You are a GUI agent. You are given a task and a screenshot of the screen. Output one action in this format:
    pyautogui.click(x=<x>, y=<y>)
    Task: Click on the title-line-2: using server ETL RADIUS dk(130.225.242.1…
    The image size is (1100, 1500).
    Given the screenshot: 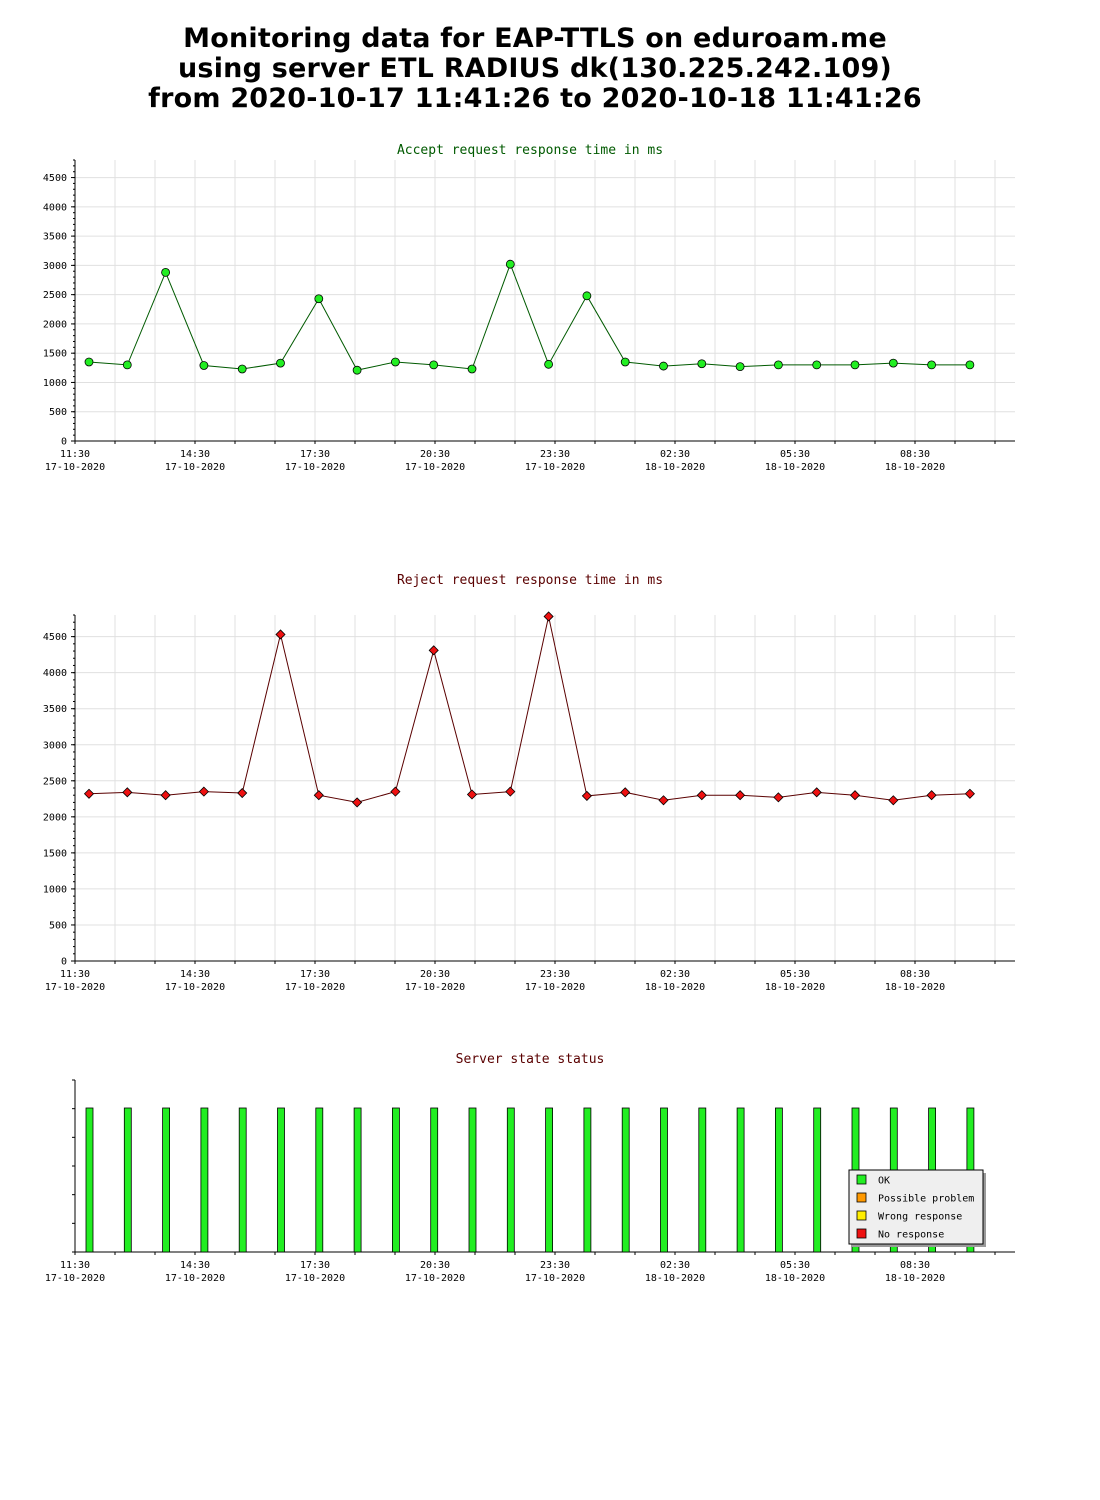 What is the action you would take?
    pyautogui.click(x=535, y=68)
    